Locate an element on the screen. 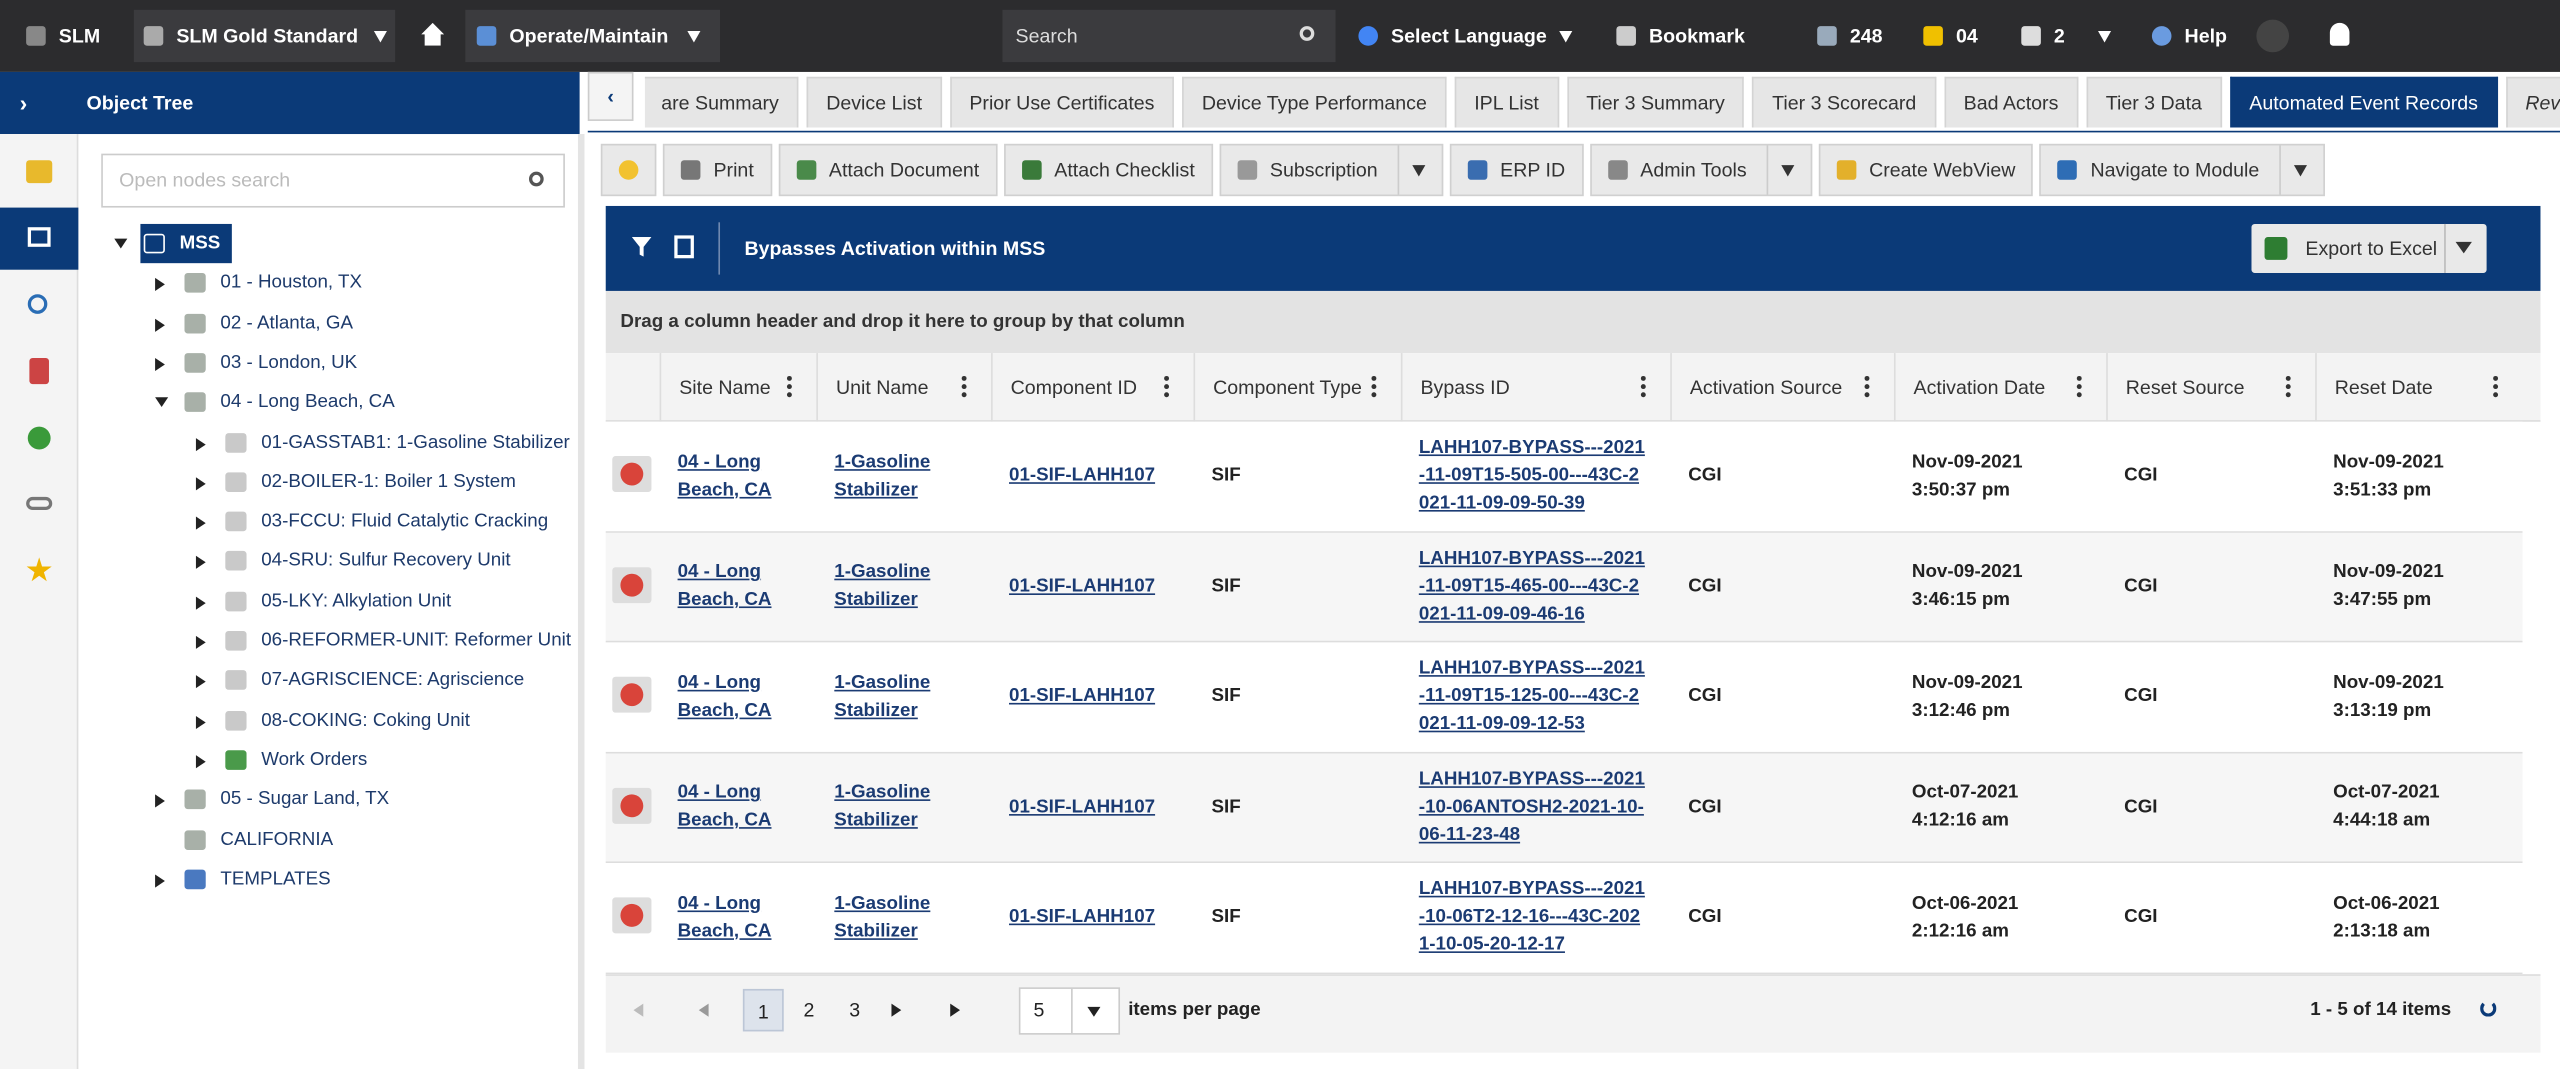 The image size is (2560, 1069). toolbar-button: Attach Document is located at coordinates (888, 170).